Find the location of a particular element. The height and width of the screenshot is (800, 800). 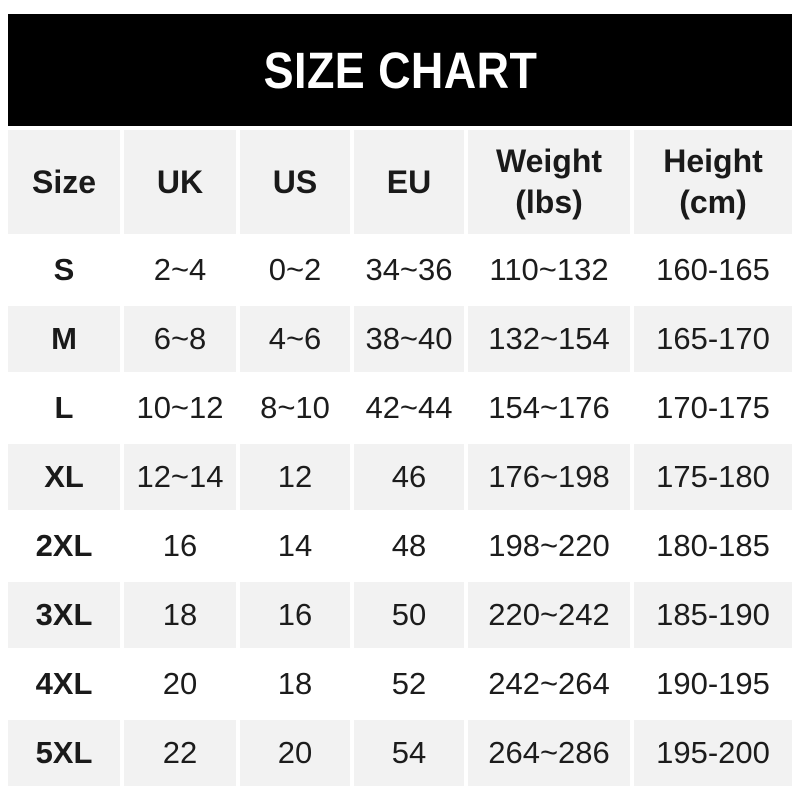

table-row-xl: XL 12~14 12 46 176~198 175-180 is located at coordinates (400, 477).